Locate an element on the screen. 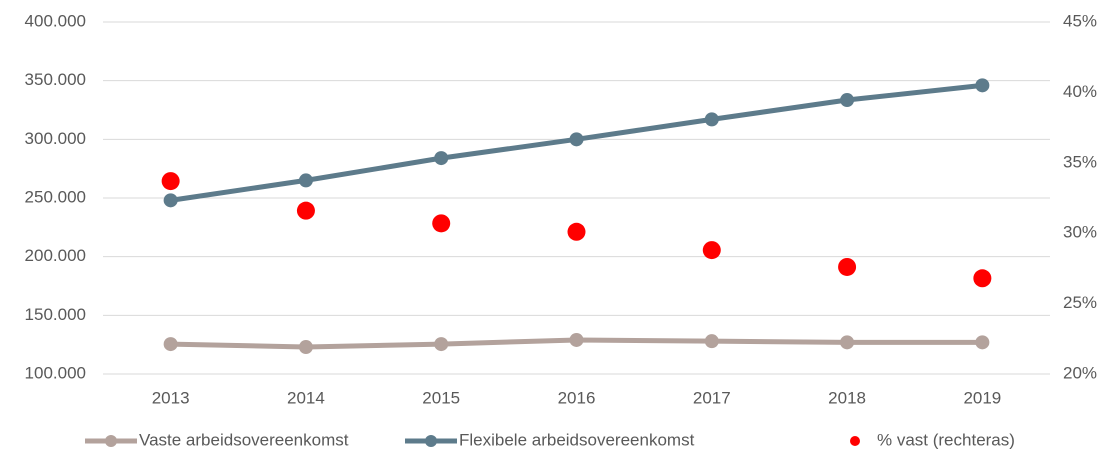 The width and height of the screenshot is (1113, 457). y2-tick-label: 20% is located at coordinates (1080, 372).